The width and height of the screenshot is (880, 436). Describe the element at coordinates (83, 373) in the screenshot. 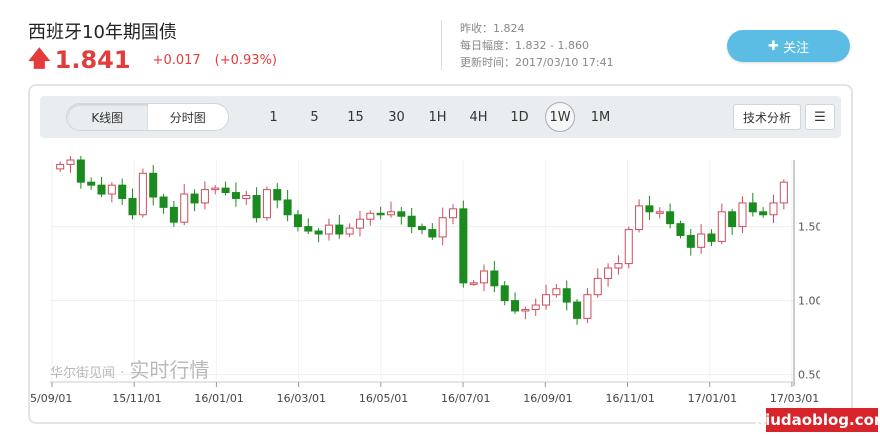

I see `watermark-source: 华尔街见闻` at that location.